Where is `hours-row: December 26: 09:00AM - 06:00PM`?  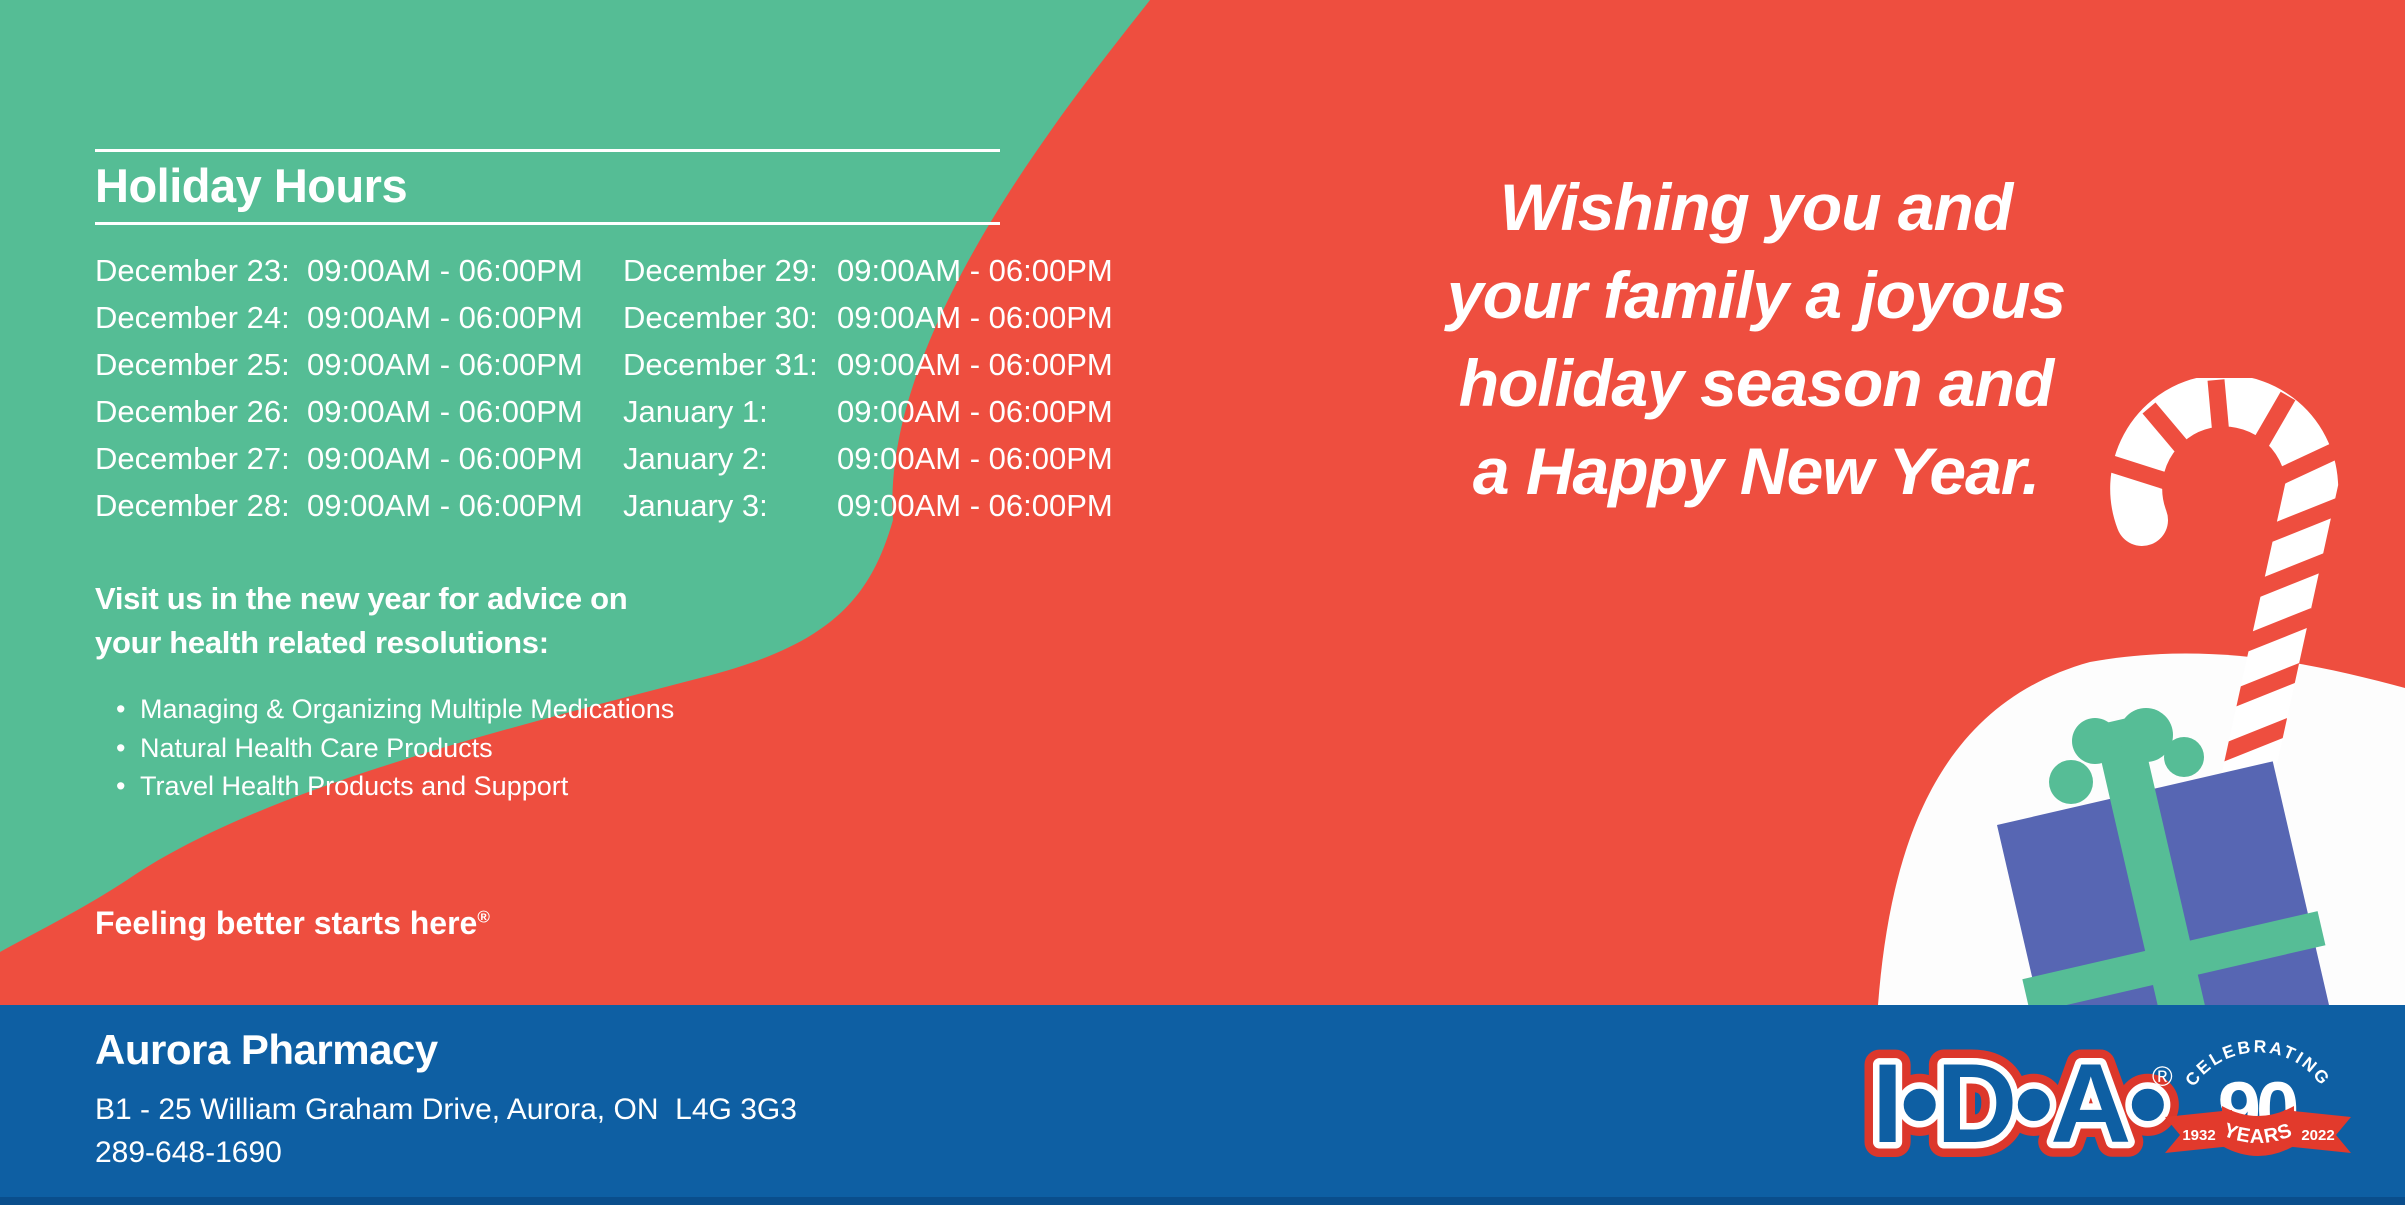 hours-row: December 26: 09:00AM - 06:00PM is located at coordinates (339, 411).